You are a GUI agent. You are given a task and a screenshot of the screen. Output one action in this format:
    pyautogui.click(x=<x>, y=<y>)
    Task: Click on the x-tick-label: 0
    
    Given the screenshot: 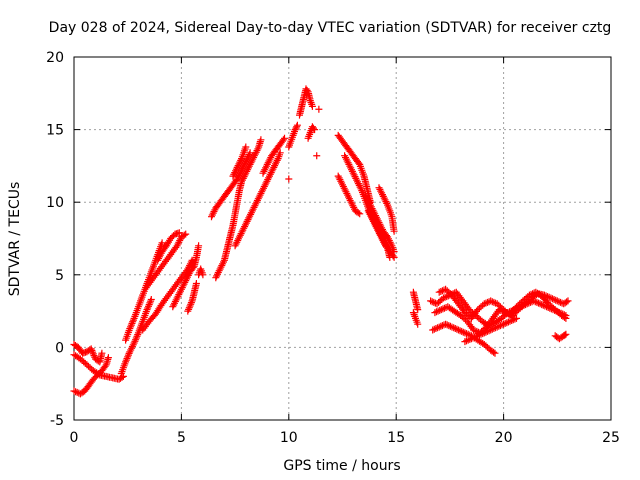 What is the action you would take?
    pyautogui.click(x=74, y=438)
    